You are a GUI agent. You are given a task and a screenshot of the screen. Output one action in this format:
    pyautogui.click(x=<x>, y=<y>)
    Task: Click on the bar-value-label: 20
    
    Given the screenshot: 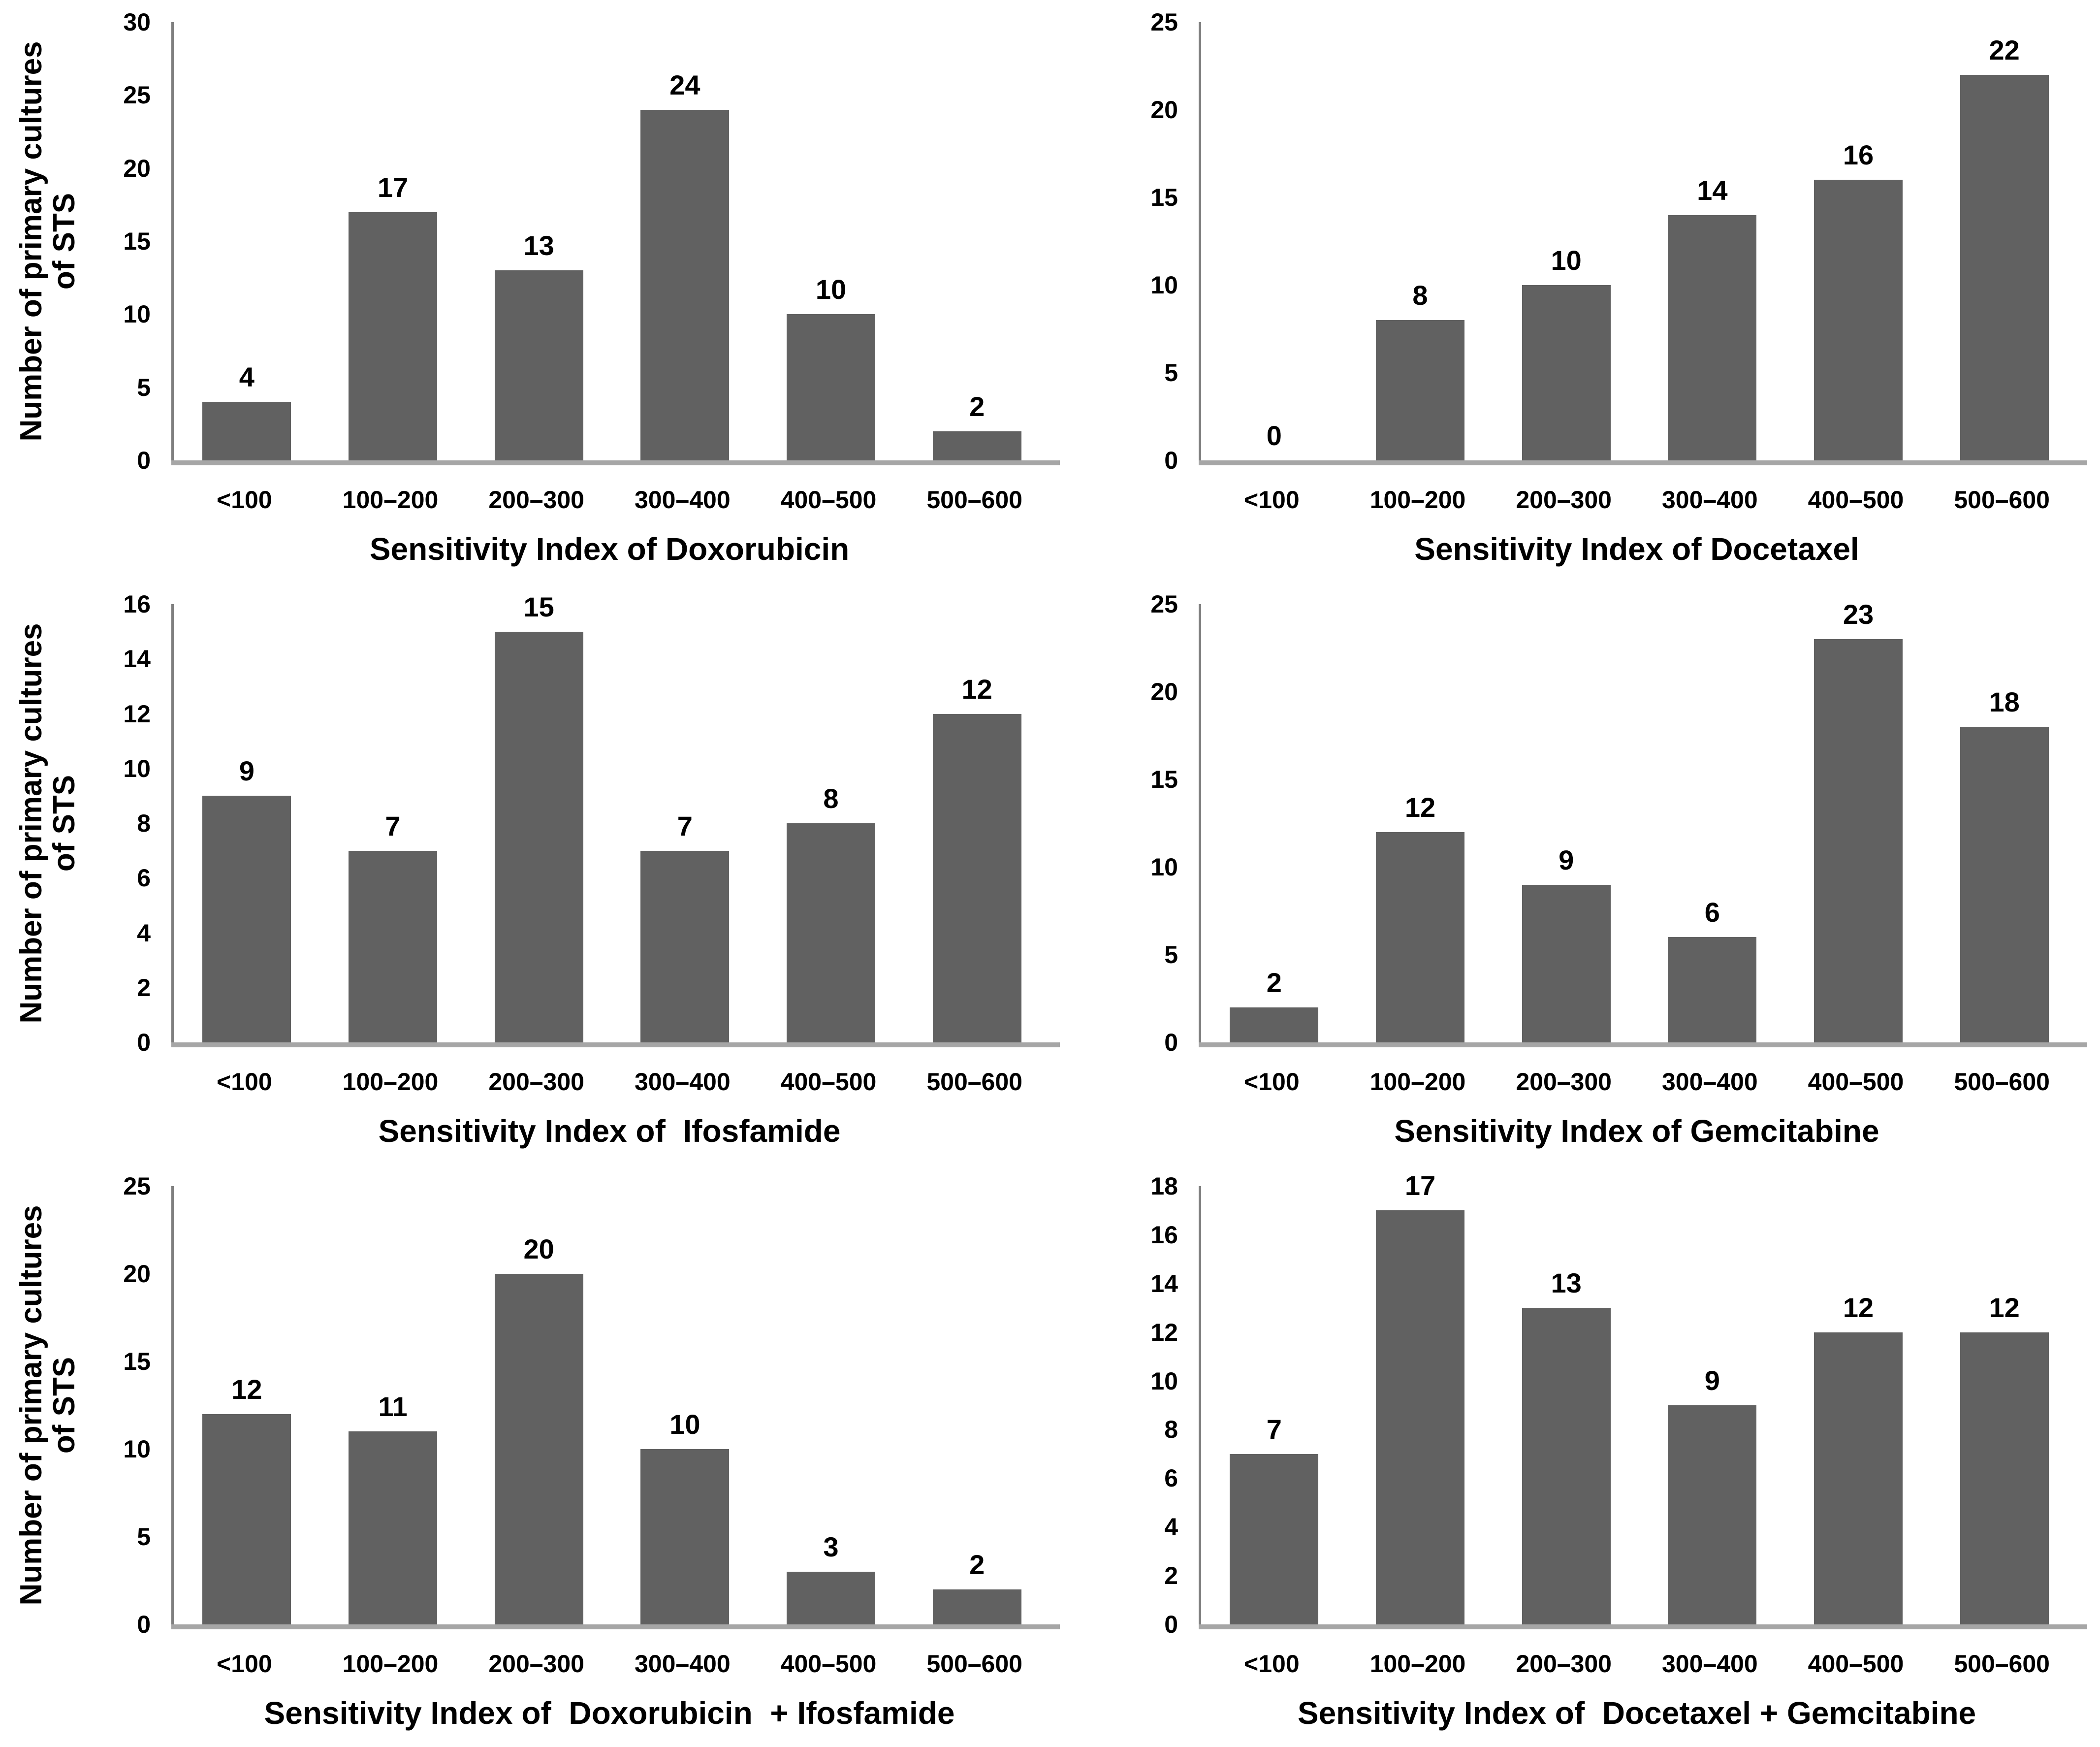 What is the action you would take?
    pyautogui.click(x=539, y=1248)
    